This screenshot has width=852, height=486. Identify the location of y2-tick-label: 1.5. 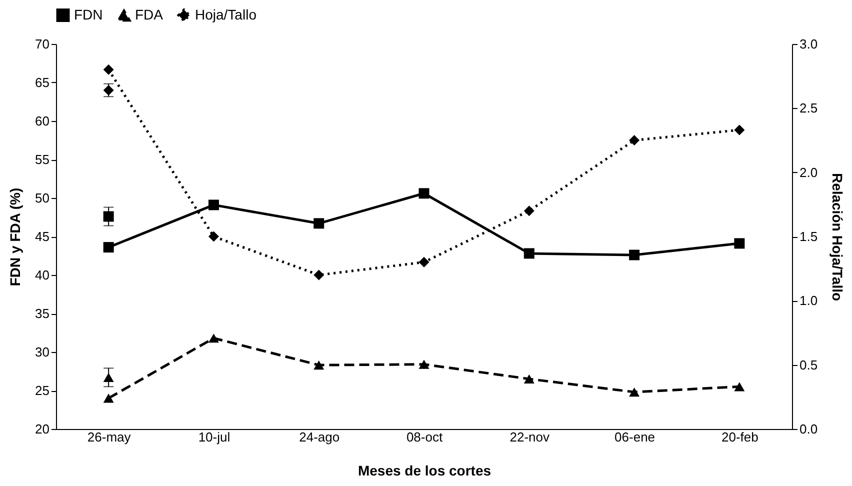
(809, 236).